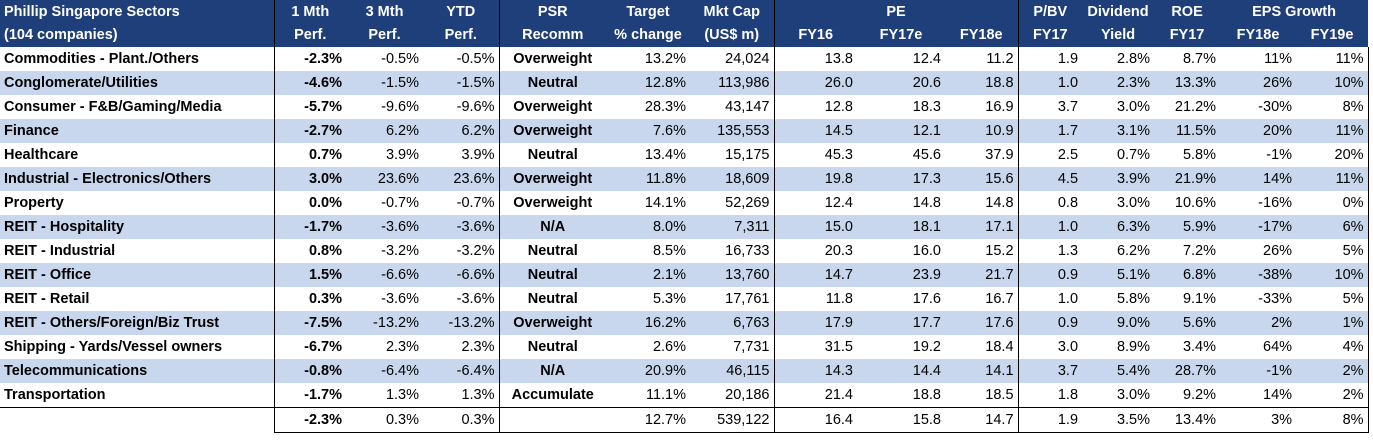 This screenshot has height=442, width=1373. What do you see at coordinates (1199, 155) in the screenshot?
I see `cell-roe-fy17: 5.8%` at bounding box center [1199, 155].